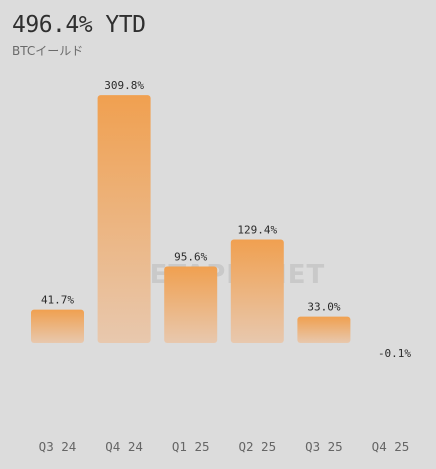  Describe the element at coordinates (224, 275) in the screenshot. I see `watermark-logo: METAPLANET` at that location.